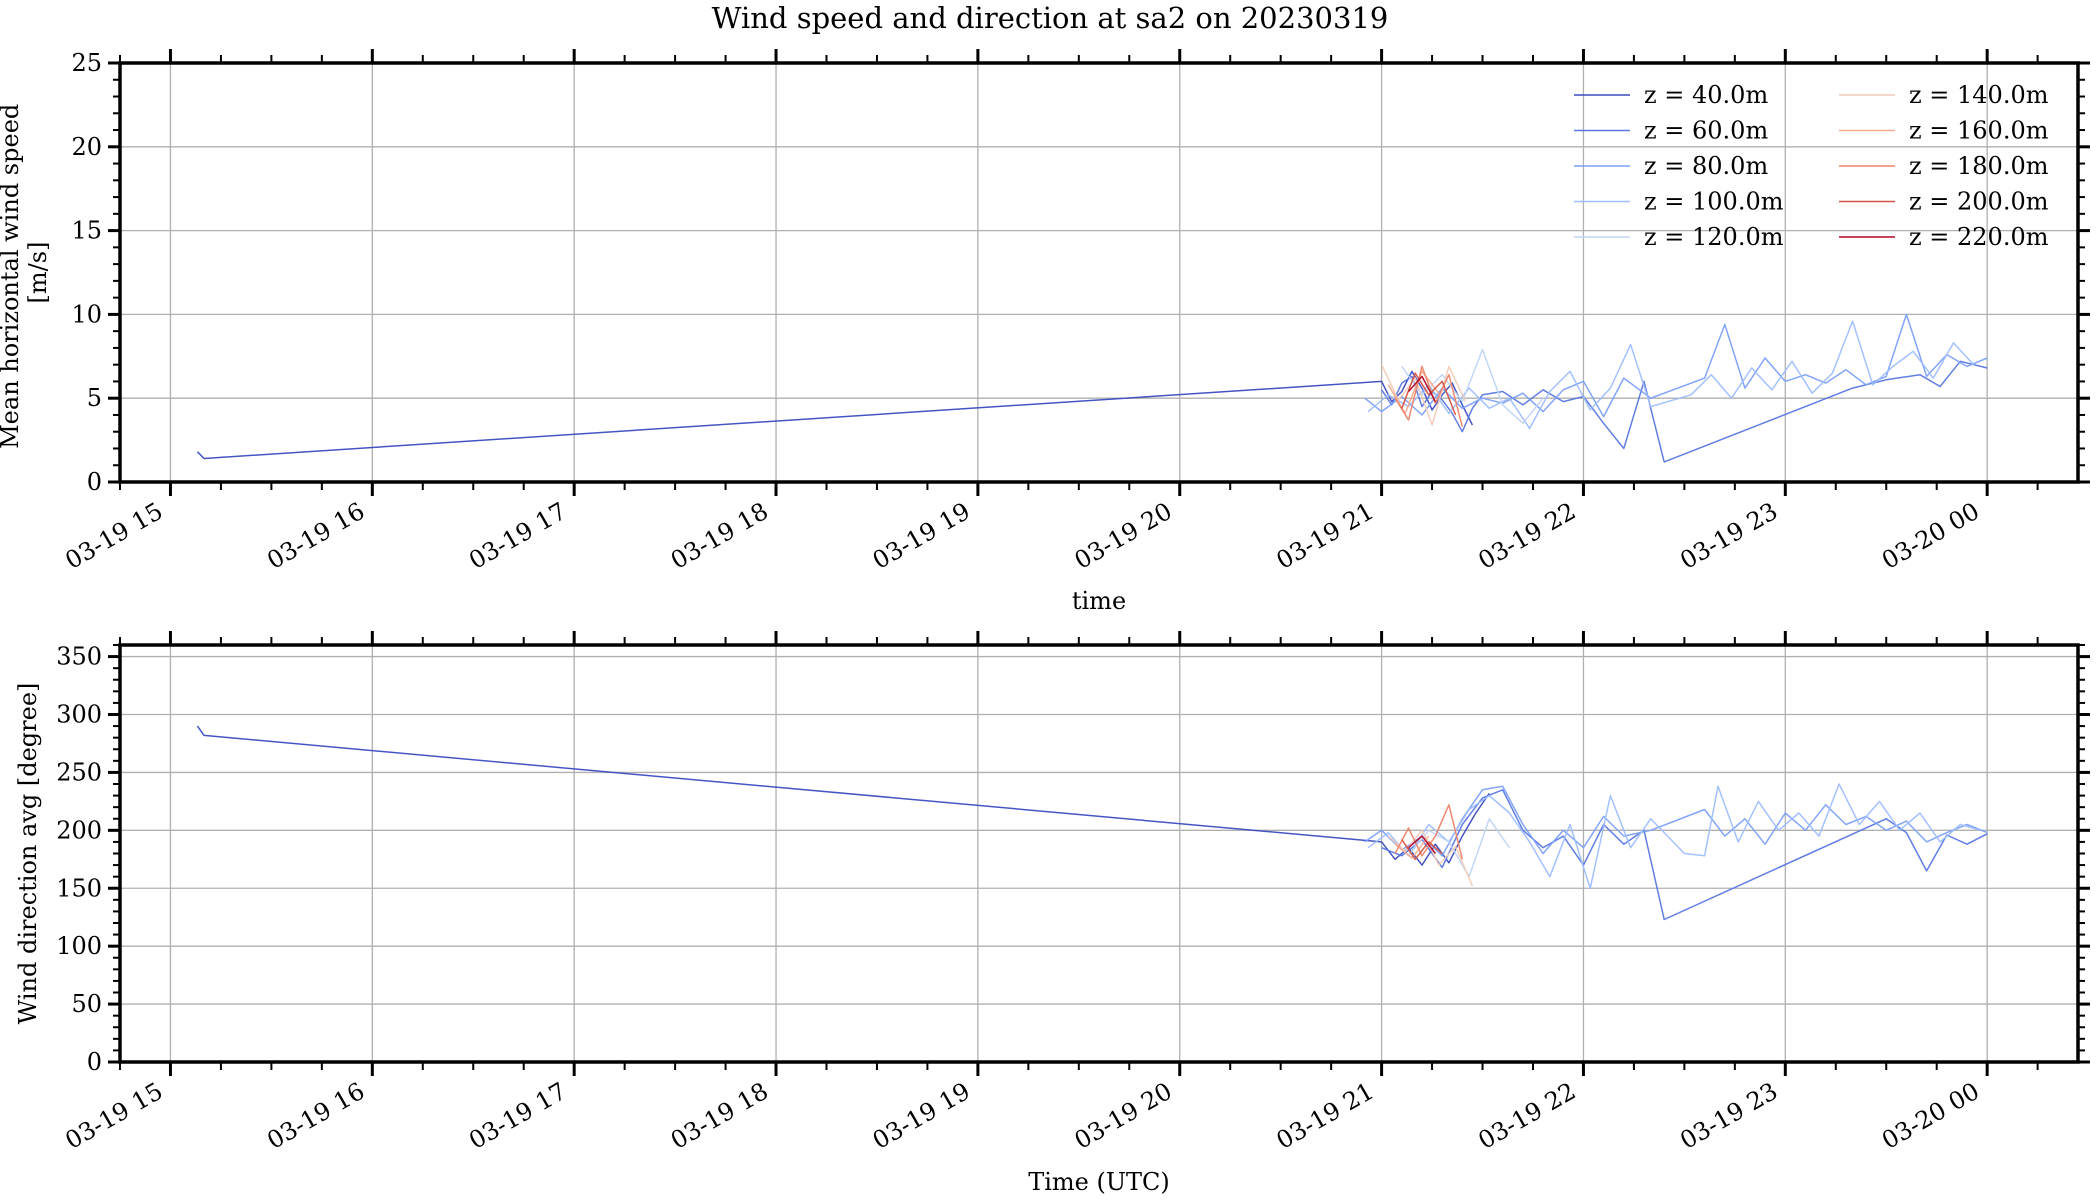  What do you see at coordinates (28, 854) in the screenshot?
I see `wind-direction-y-axis-label: Wind direction avg [degree]` at bounding box center [28, 854].